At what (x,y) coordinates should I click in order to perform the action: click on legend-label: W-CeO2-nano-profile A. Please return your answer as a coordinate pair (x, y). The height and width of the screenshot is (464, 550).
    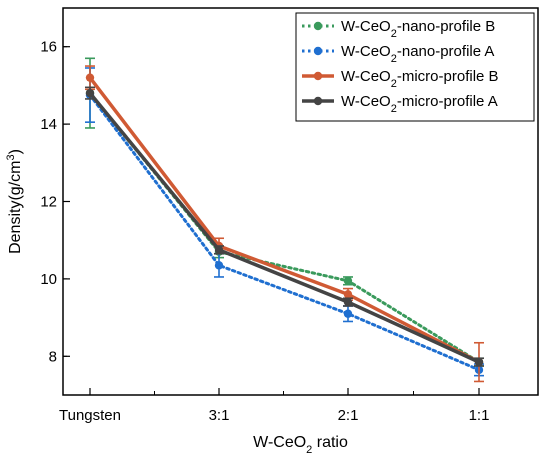
    Looking at the image, I should click on (417, 54).